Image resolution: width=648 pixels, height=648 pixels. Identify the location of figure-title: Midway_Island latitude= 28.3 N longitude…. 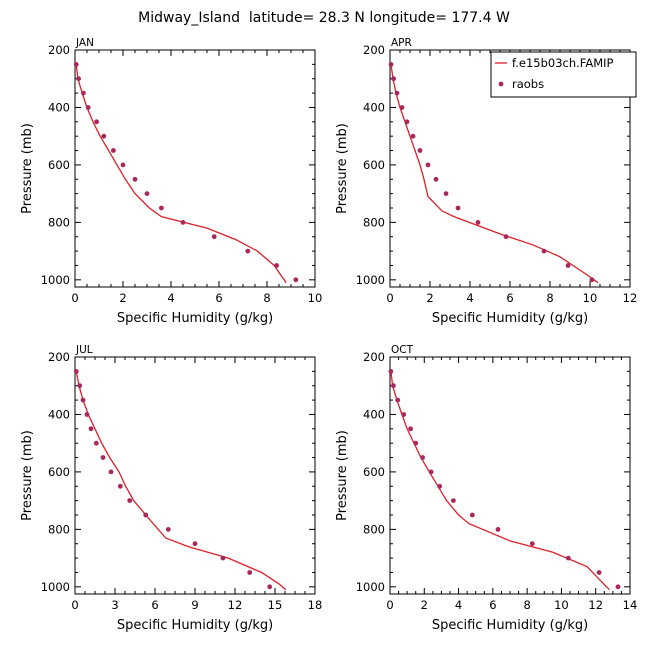
(324, 18).